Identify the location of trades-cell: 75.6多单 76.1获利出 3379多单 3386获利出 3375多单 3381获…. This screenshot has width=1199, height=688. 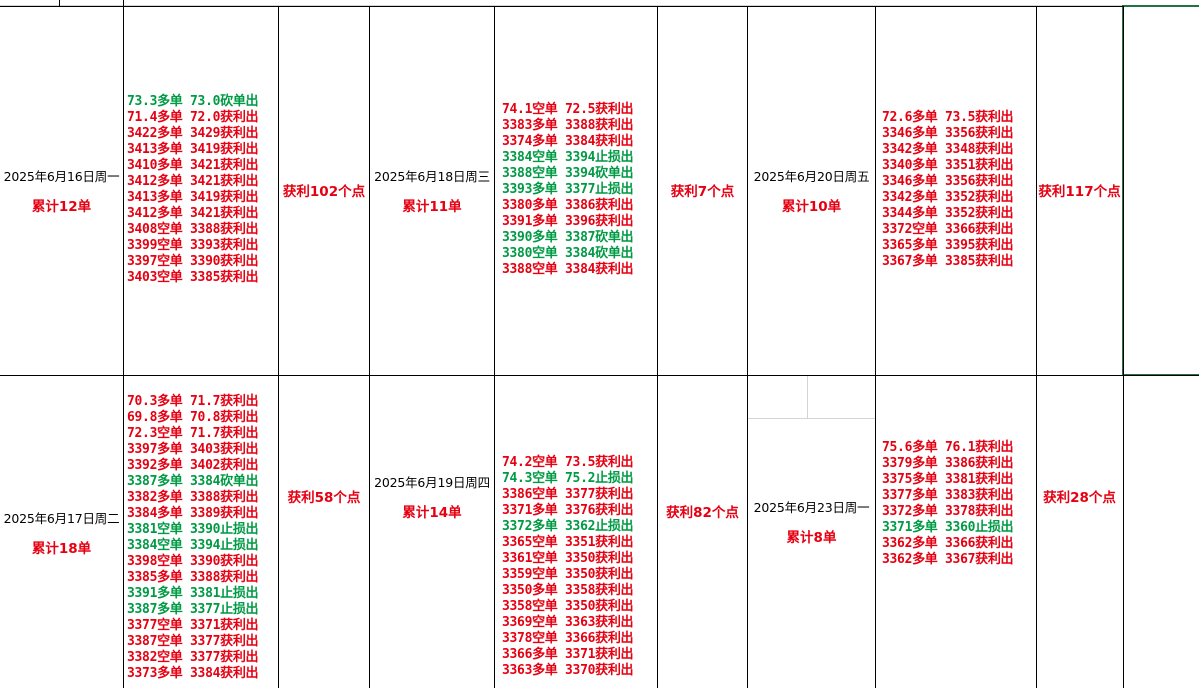
(959, 504).